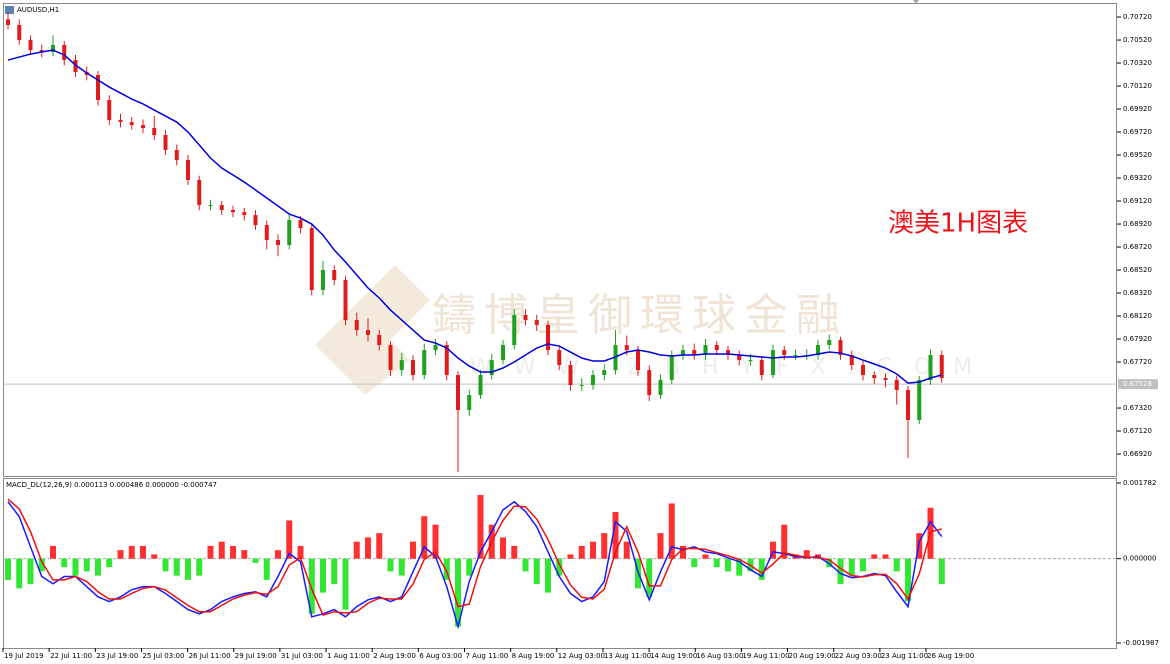 The image size is (1170, 664). I want to click on x-tick-label: 14 Aug 19:00, so click(673, 656).